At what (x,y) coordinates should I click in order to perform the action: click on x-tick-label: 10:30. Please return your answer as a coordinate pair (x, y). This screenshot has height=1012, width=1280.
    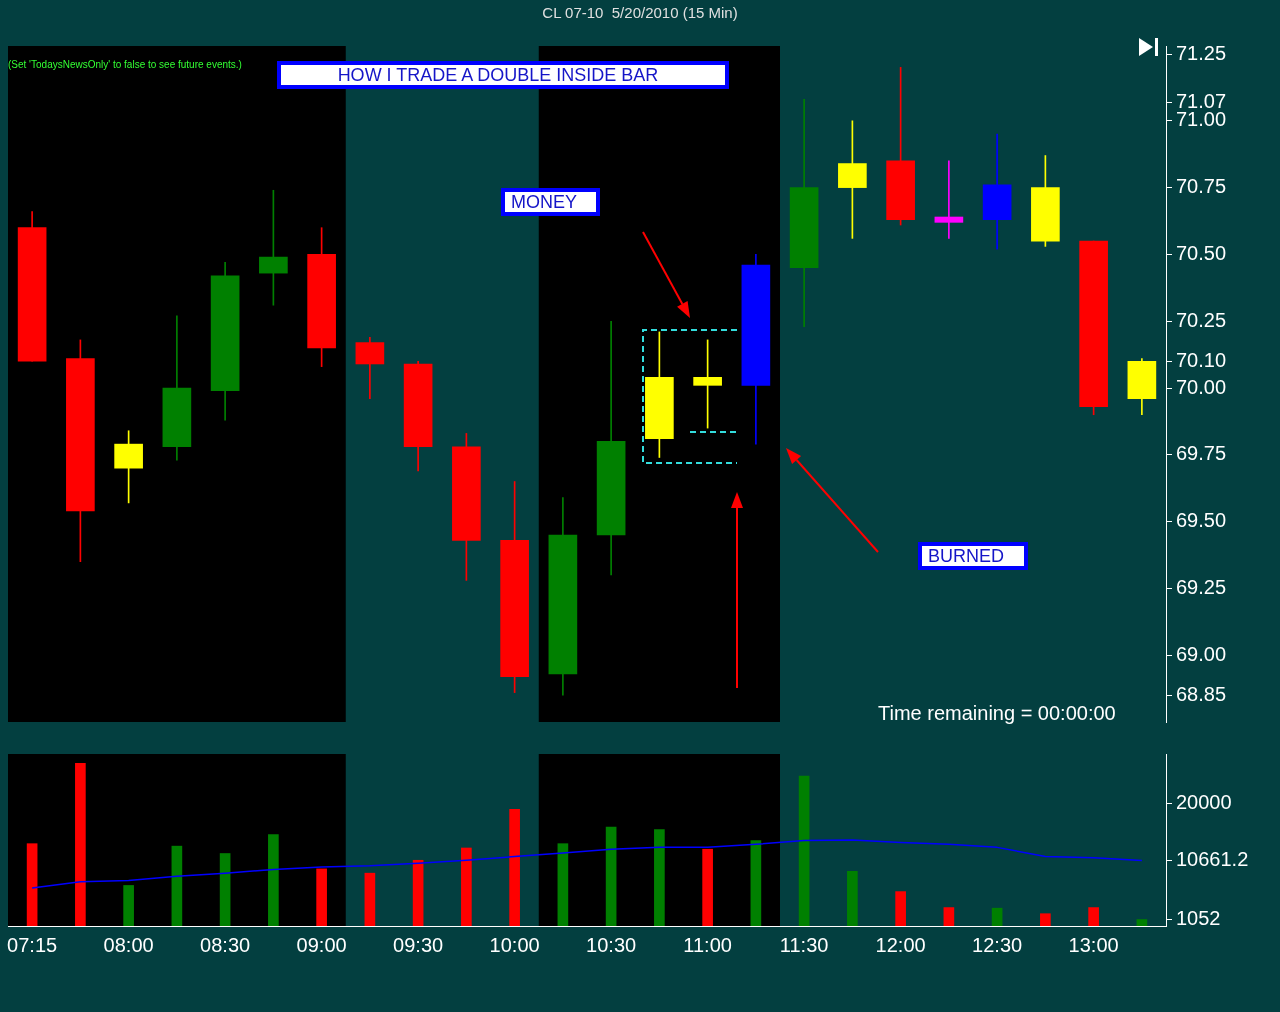
    Looking at the image, I should click on (611, 944).